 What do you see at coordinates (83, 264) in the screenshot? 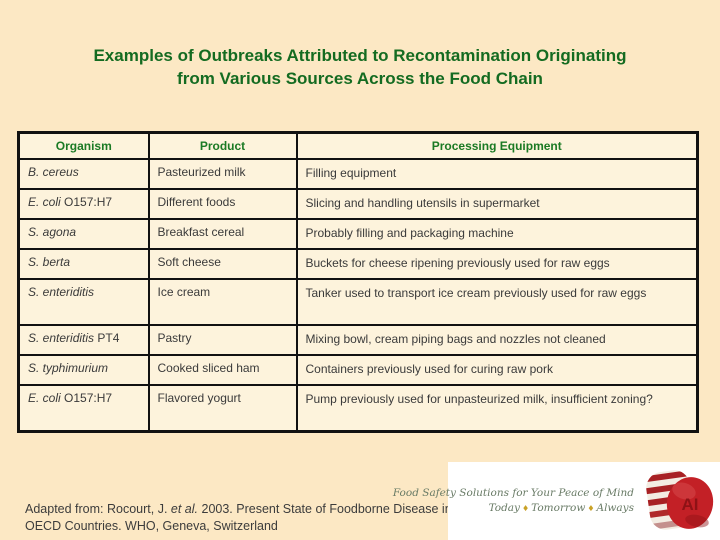
I see `organism-cell: S. berta` at bounding box center [83, 264].